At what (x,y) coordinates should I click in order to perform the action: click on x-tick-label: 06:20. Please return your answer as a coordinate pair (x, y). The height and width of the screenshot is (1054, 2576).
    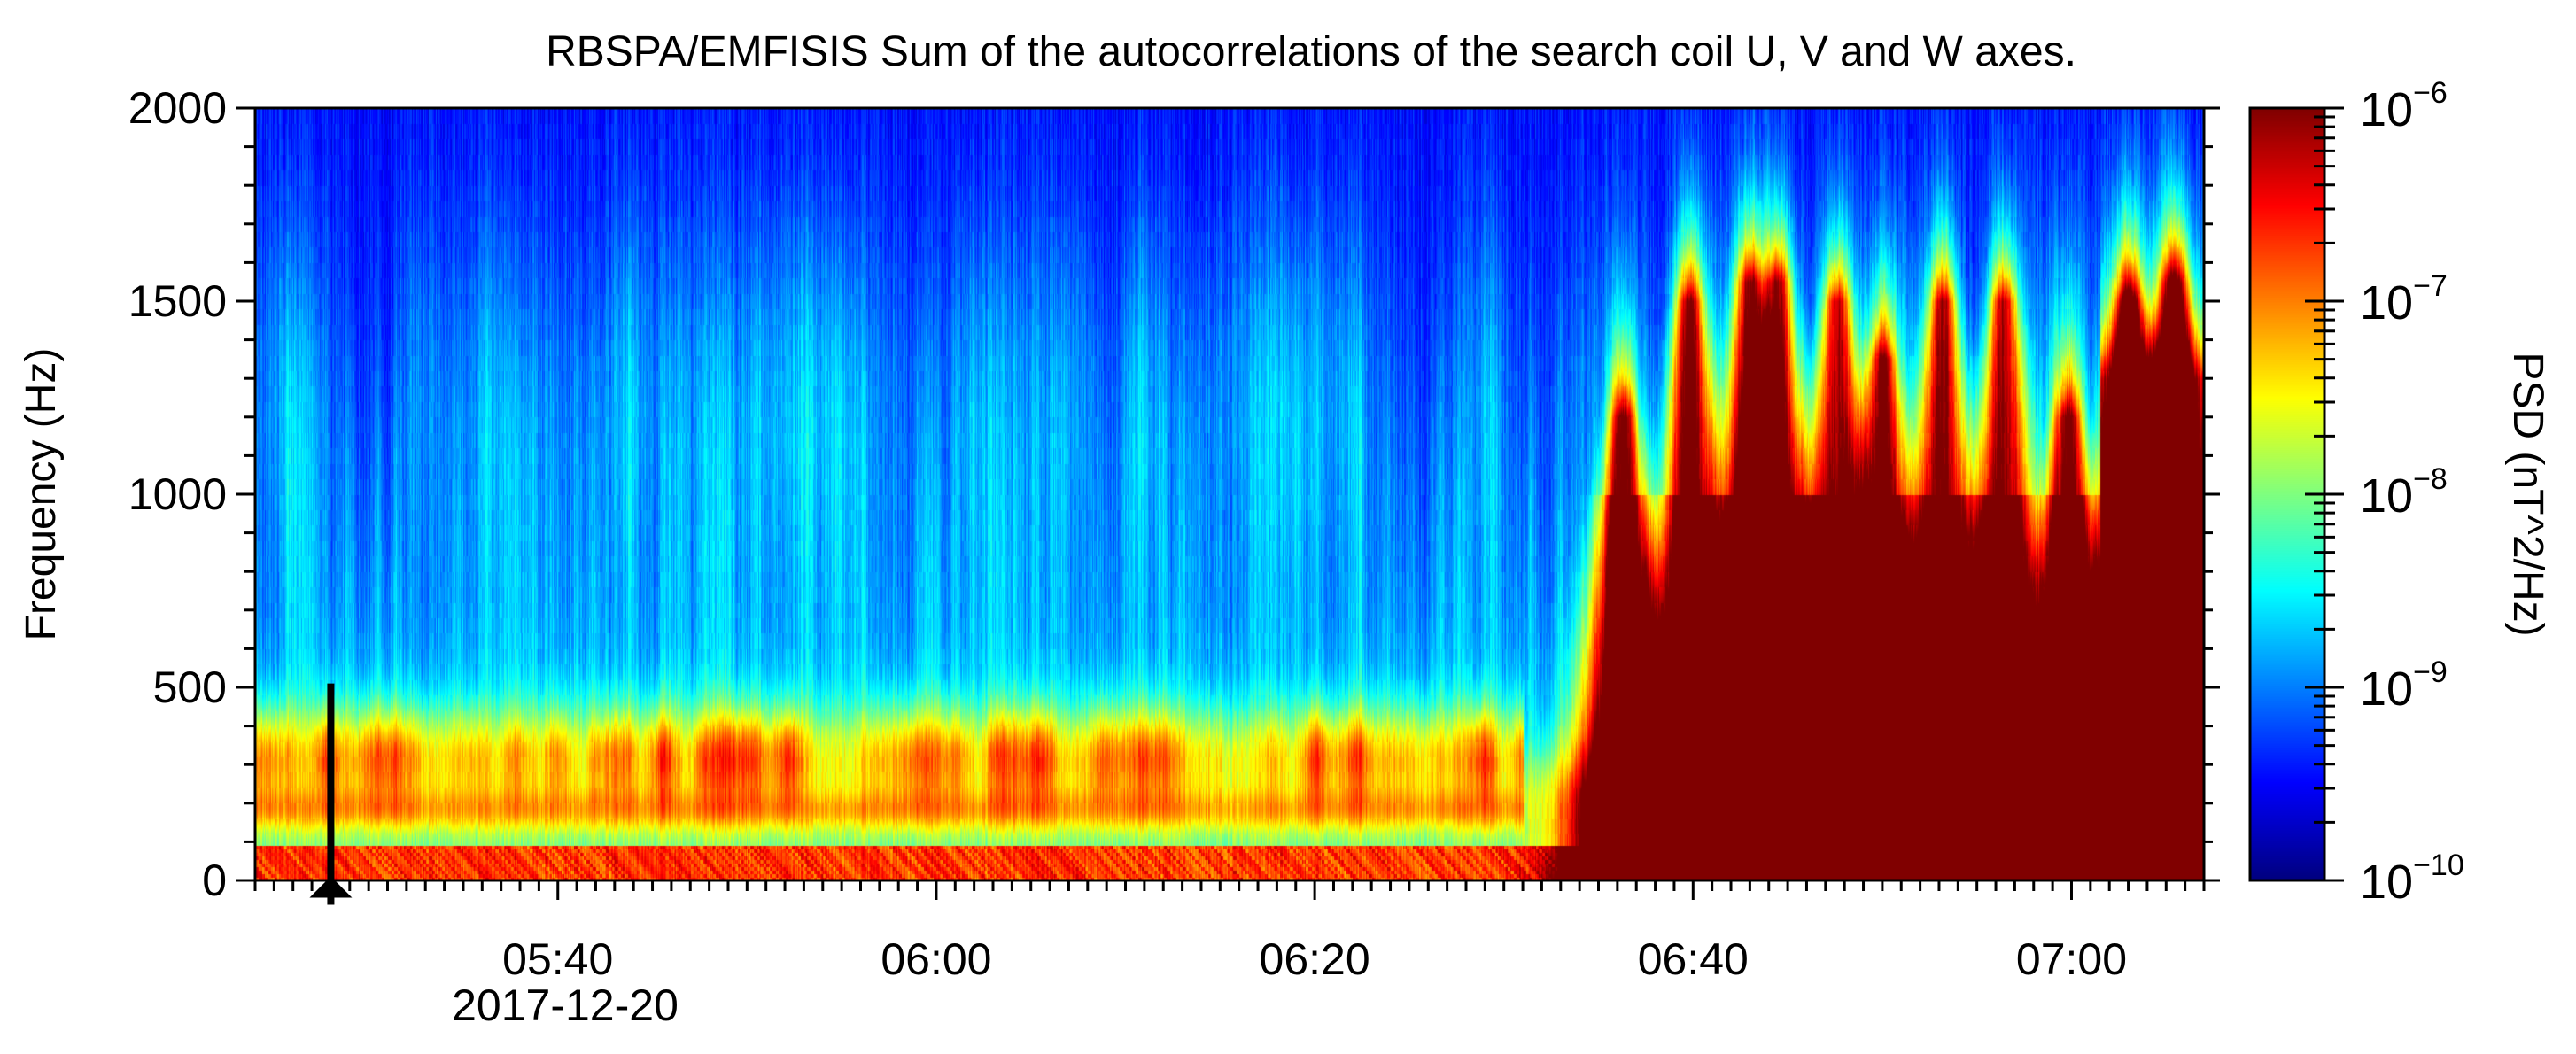
    Looking at the image, I should click on (1315, 959).